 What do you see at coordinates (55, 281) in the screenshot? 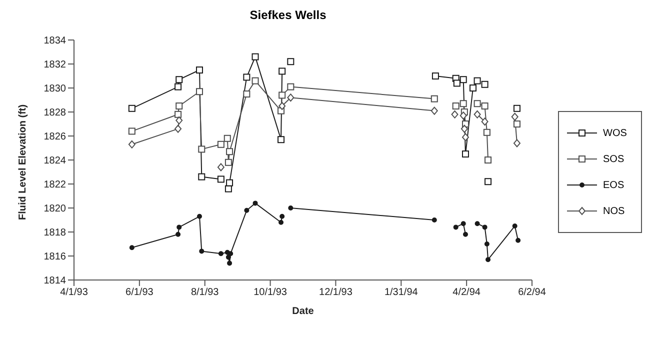
I see `y-tick-label: 1814` at bounding box center [55, 281].